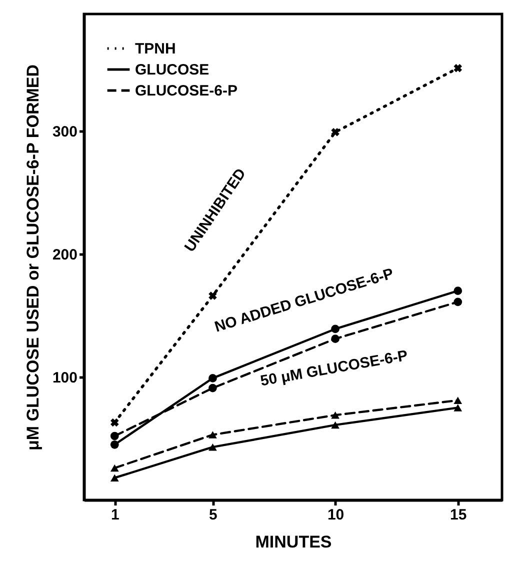  I want to click on x-tick-label: 15, so click(458, 515).